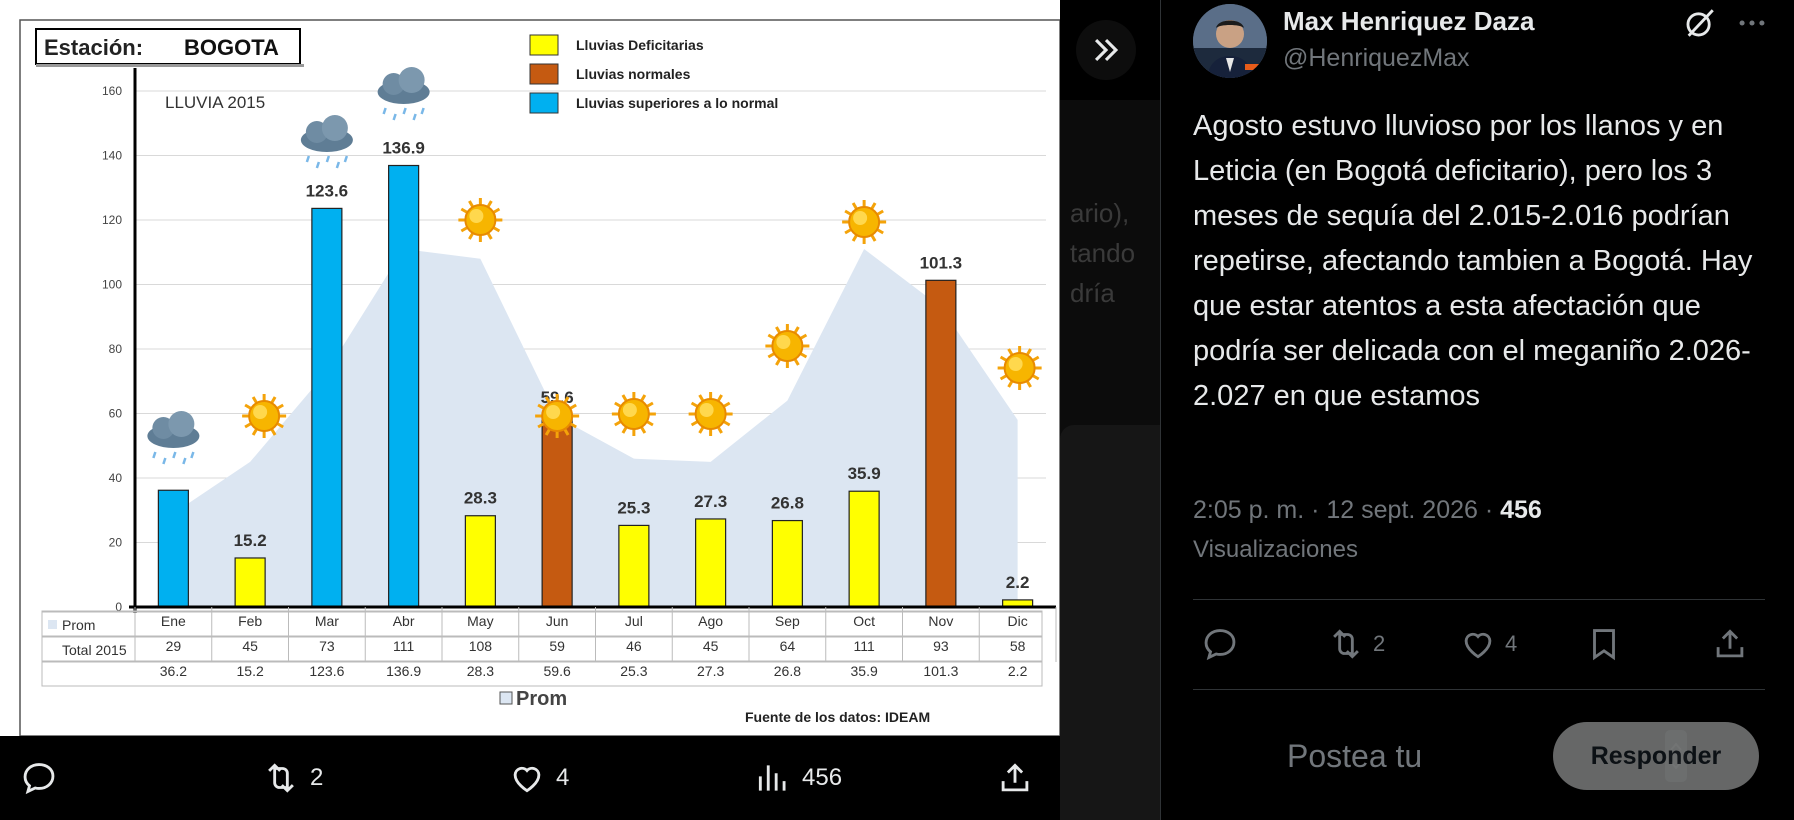 The height and width of the screenshot is (820, 1794). What do you see at coordinates (1018, 621) in the screenshot?
I see `x-tick-label: Dic` at bounding box center [1018, 621].